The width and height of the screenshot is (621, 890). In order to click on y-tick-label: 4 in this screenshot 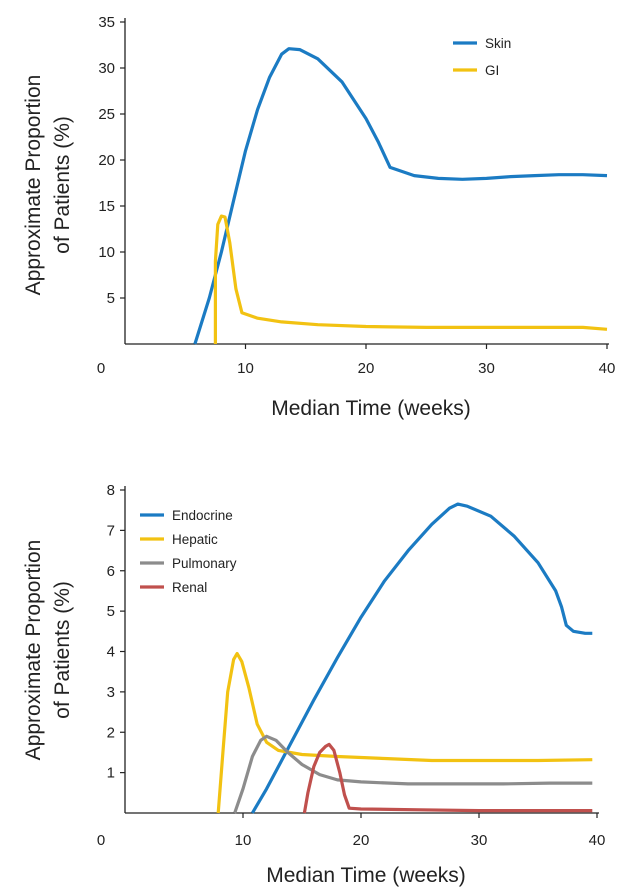, I will do `click(111, 652)`.